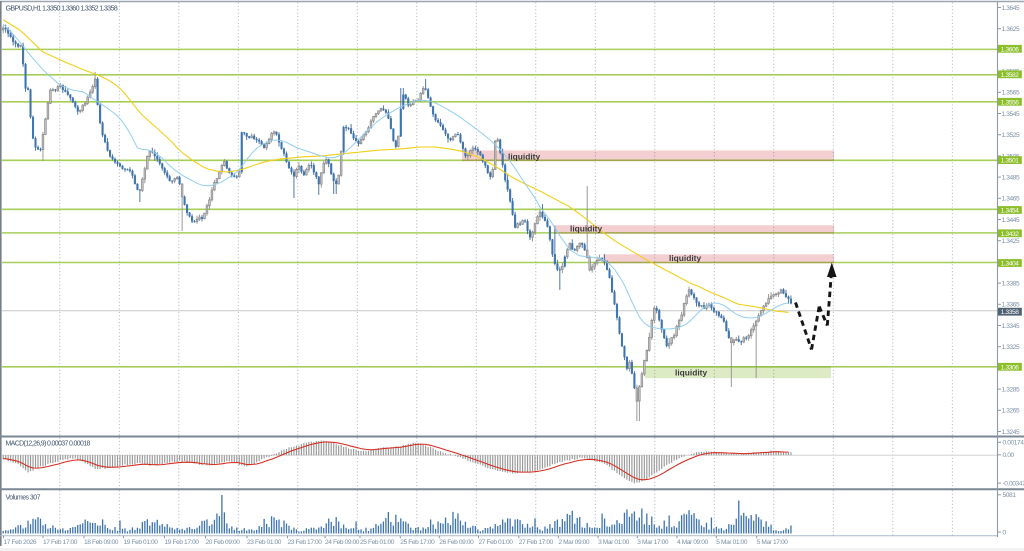 The image size is (1024, 551). I want to click on svg-text: 23 Feb 01:00, so click(264, 542).